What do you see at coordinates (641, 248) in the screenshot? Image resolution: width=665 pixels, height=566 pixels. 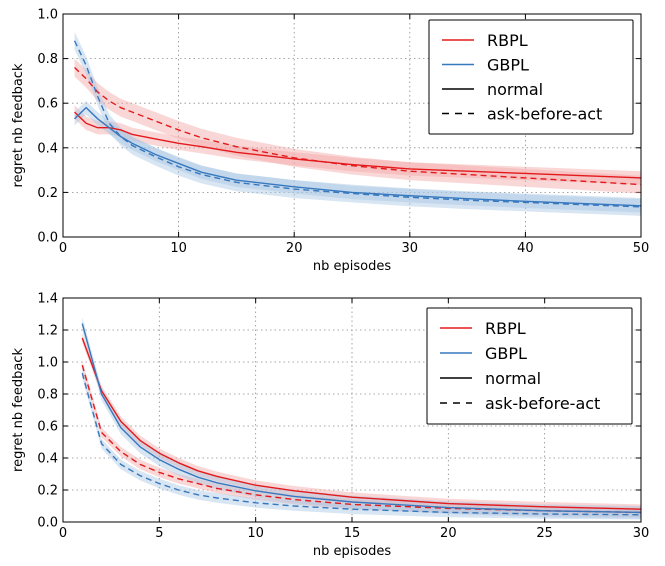 I see `x-tick-label: 50` at bounding box center [641, 248].